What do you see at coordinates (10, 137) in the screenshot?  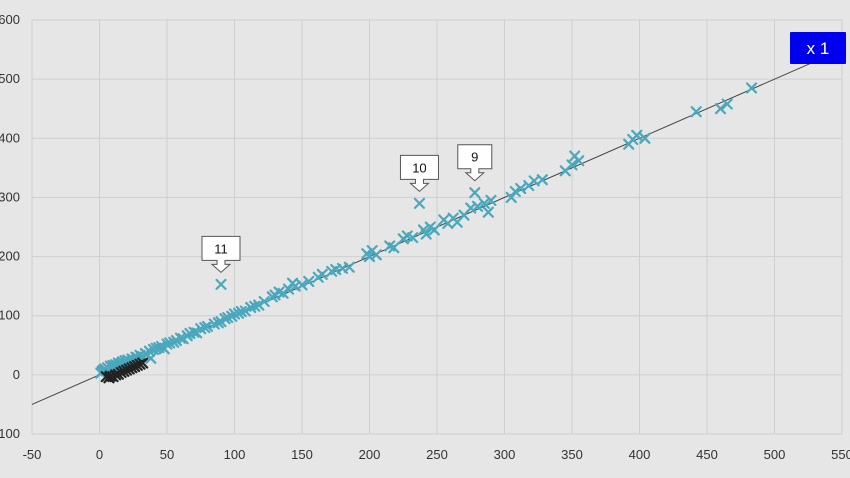 I see `y-tick-label: 400` at bounding box center [10, 137].